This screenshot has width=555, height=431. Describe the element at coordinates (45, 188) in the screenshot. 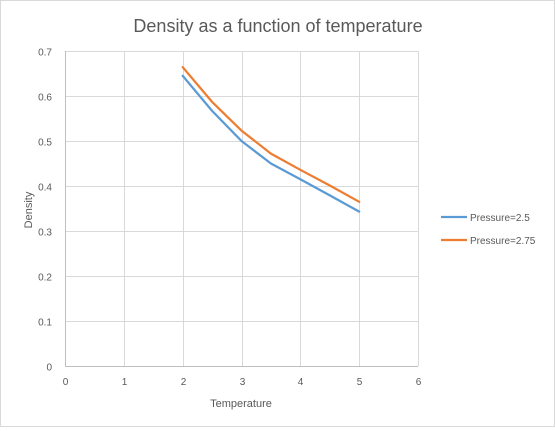

I see `y-tick-label: 0.4` at that location.